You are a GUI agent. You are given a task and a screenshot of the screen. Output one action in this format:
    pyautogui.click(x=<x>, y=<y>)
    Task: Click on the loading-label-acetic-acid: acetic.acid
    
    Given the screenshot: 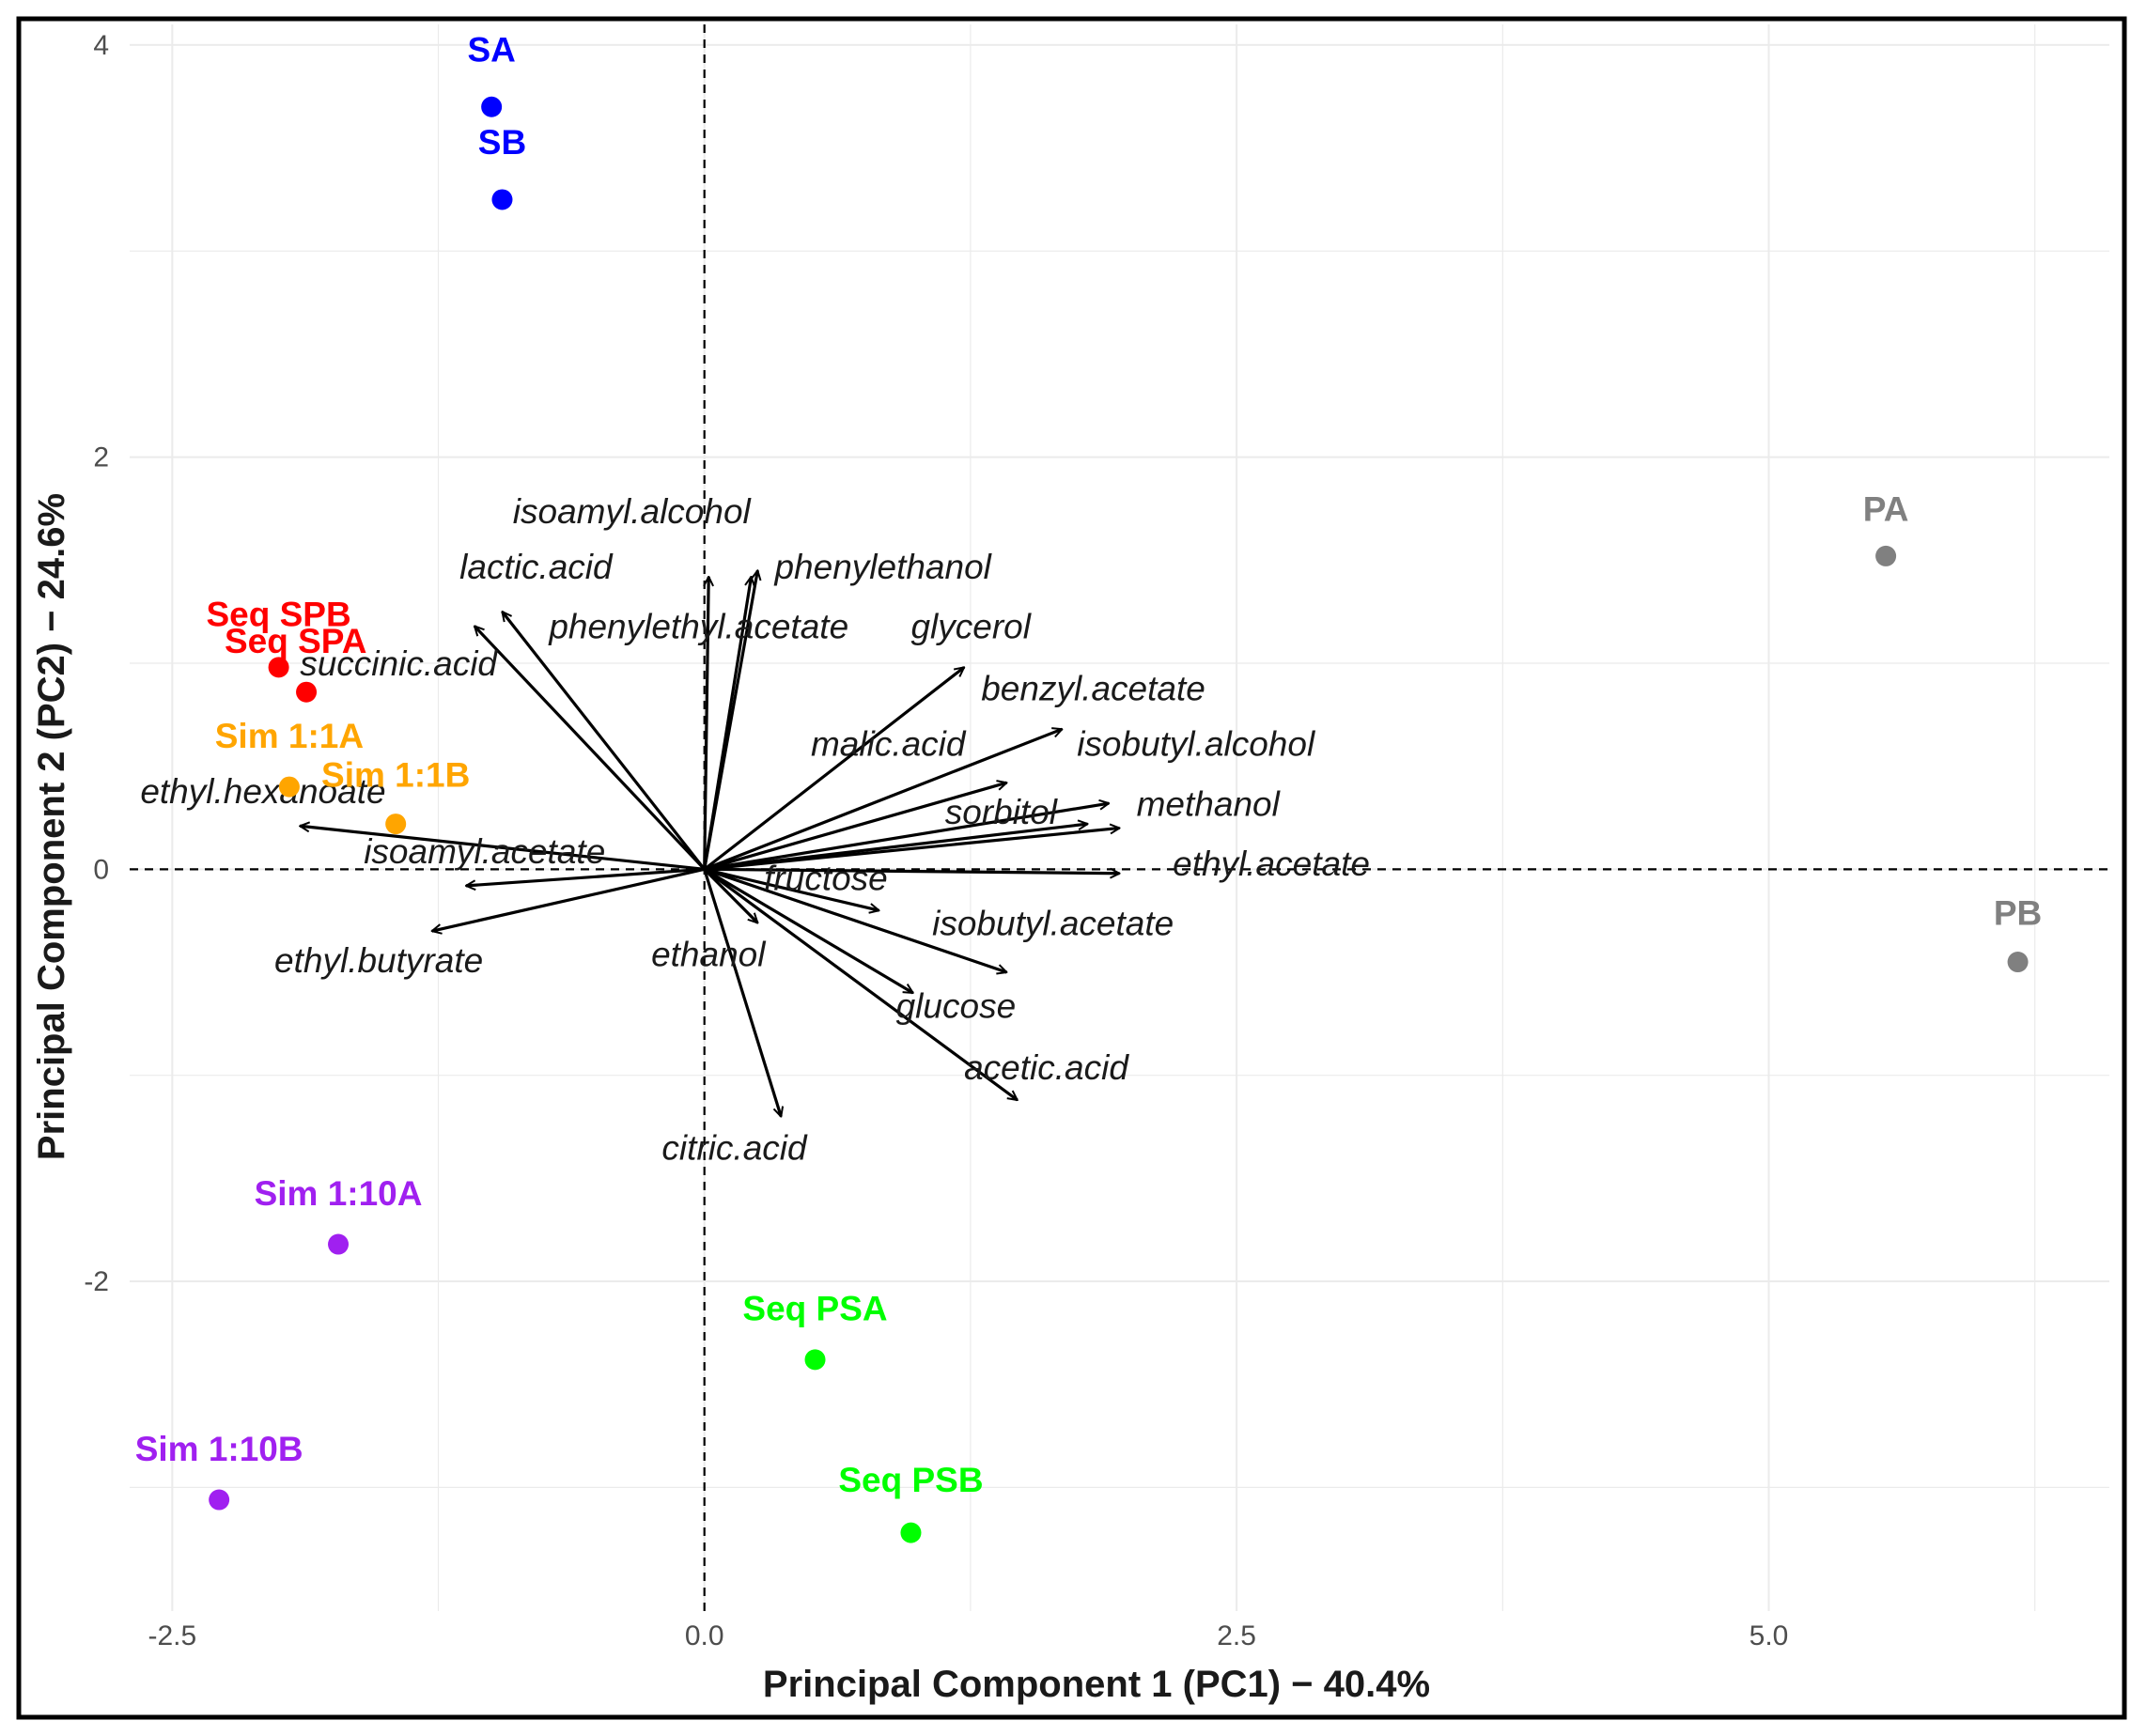 What is the action you would take?
    pyautogui.click(x=1046, y=1067)
    